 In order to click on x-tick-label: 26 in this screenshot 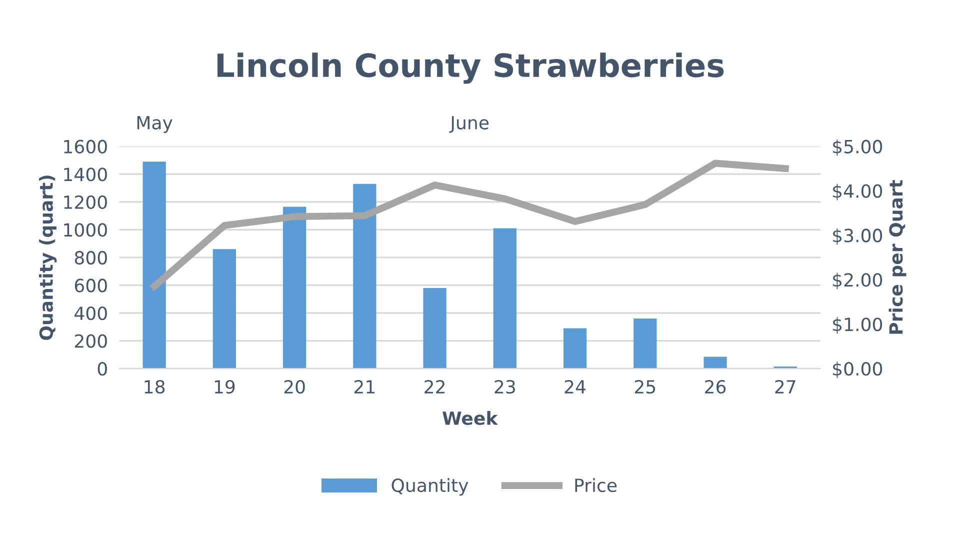, I will do `click(715, 387)`.